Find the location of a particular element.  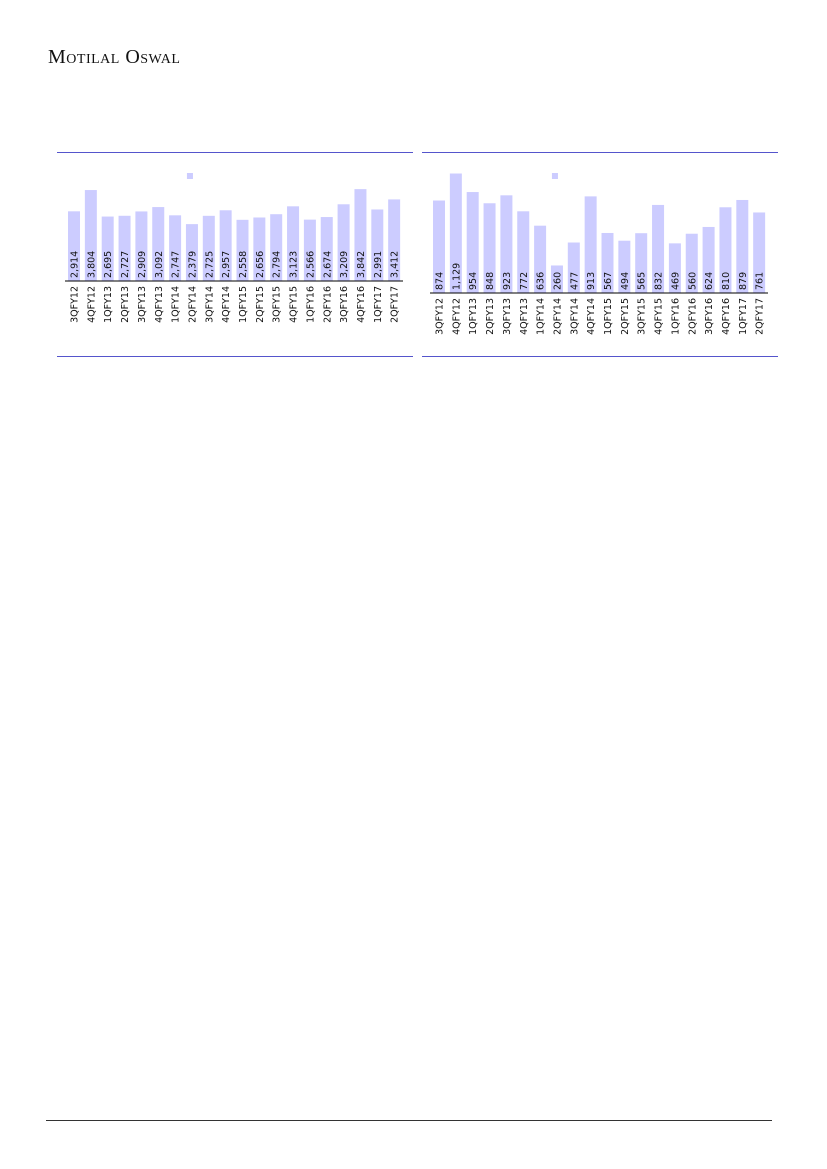

data-label: 494 is located at coordinates (625, 281).